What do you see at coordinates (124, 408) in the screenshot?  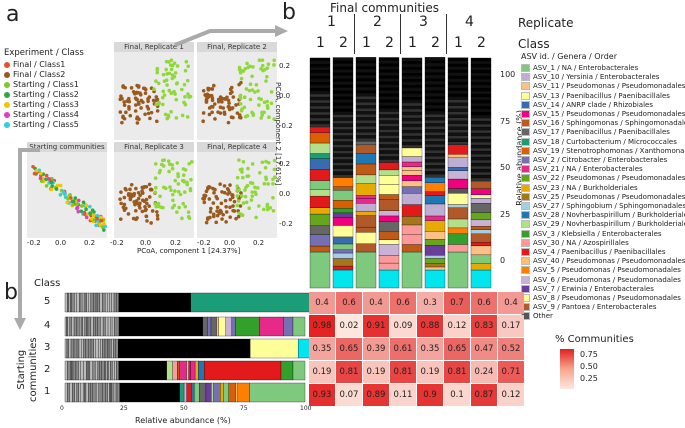 I see `starting-xtick: 25` at bounding box center [124, 408].